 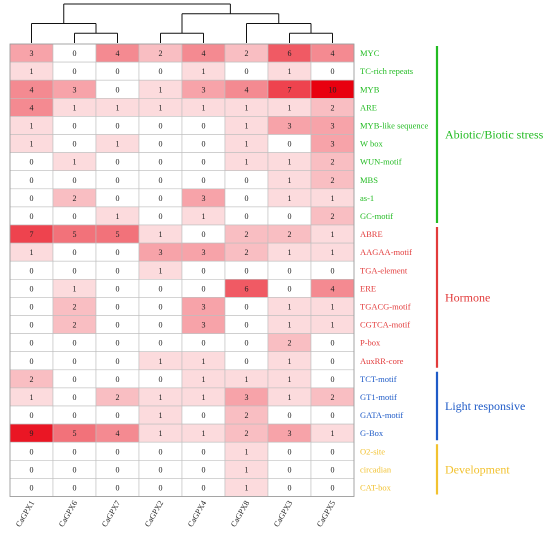 I want to click on row-label: ARE, so click(x=368, y=107).